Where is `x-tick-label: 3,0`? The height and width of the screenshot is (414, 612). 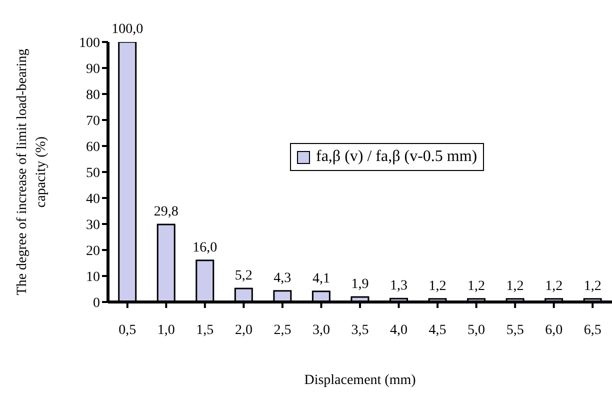 x-tick-label: 3,0 is located at coordinates (321, 330).